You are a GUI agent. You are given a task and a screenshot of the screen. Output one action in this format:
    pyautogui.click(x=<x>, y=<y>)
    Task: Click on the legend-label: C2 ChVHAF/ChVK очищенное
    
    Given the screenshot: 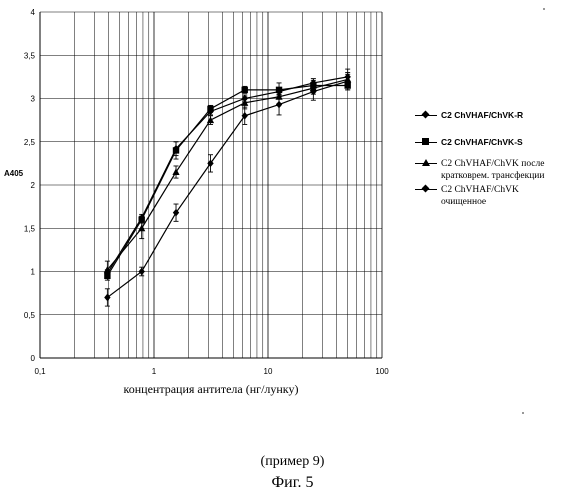 What is the action you would take?
    pyautogui.click(x=480, y=196)
    